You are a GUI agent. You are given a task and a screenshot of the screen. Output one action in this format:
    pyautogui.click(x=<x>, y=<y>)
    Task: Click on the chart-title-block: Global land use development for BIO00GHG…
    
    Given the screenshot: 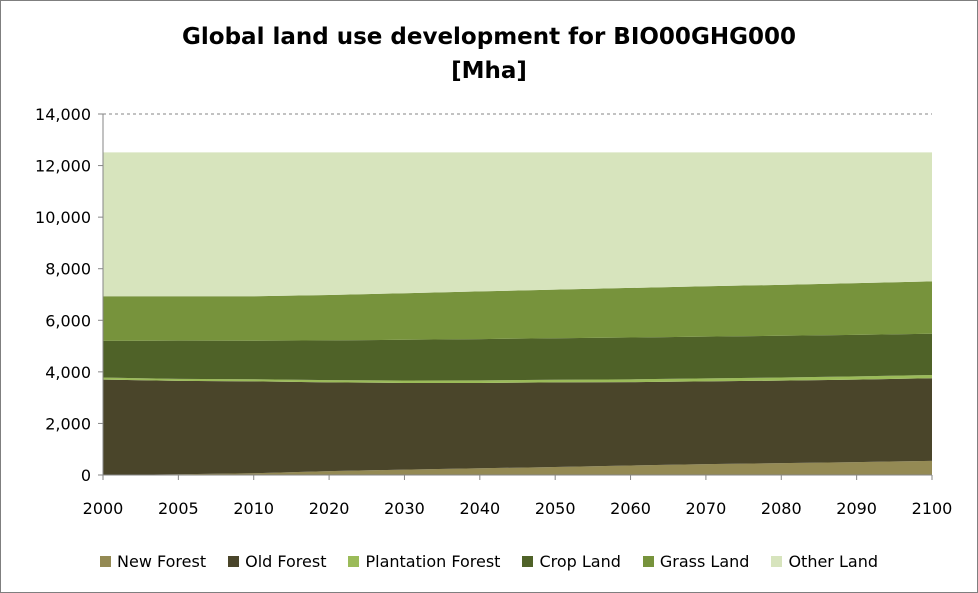 What is the action you would take?
    pyautogui.click(x=489, y=54)
    